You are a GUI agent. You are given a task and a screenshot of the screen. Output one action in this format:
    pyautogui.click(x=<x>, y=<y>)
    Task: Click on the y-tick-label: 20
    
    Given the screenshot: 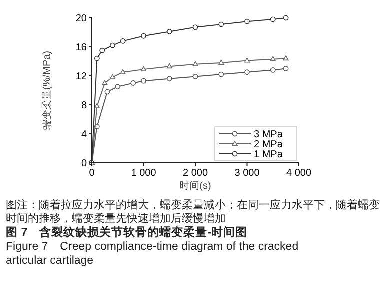 What is the action you would take?
    pyautogui.click(x=82, y=19)
    